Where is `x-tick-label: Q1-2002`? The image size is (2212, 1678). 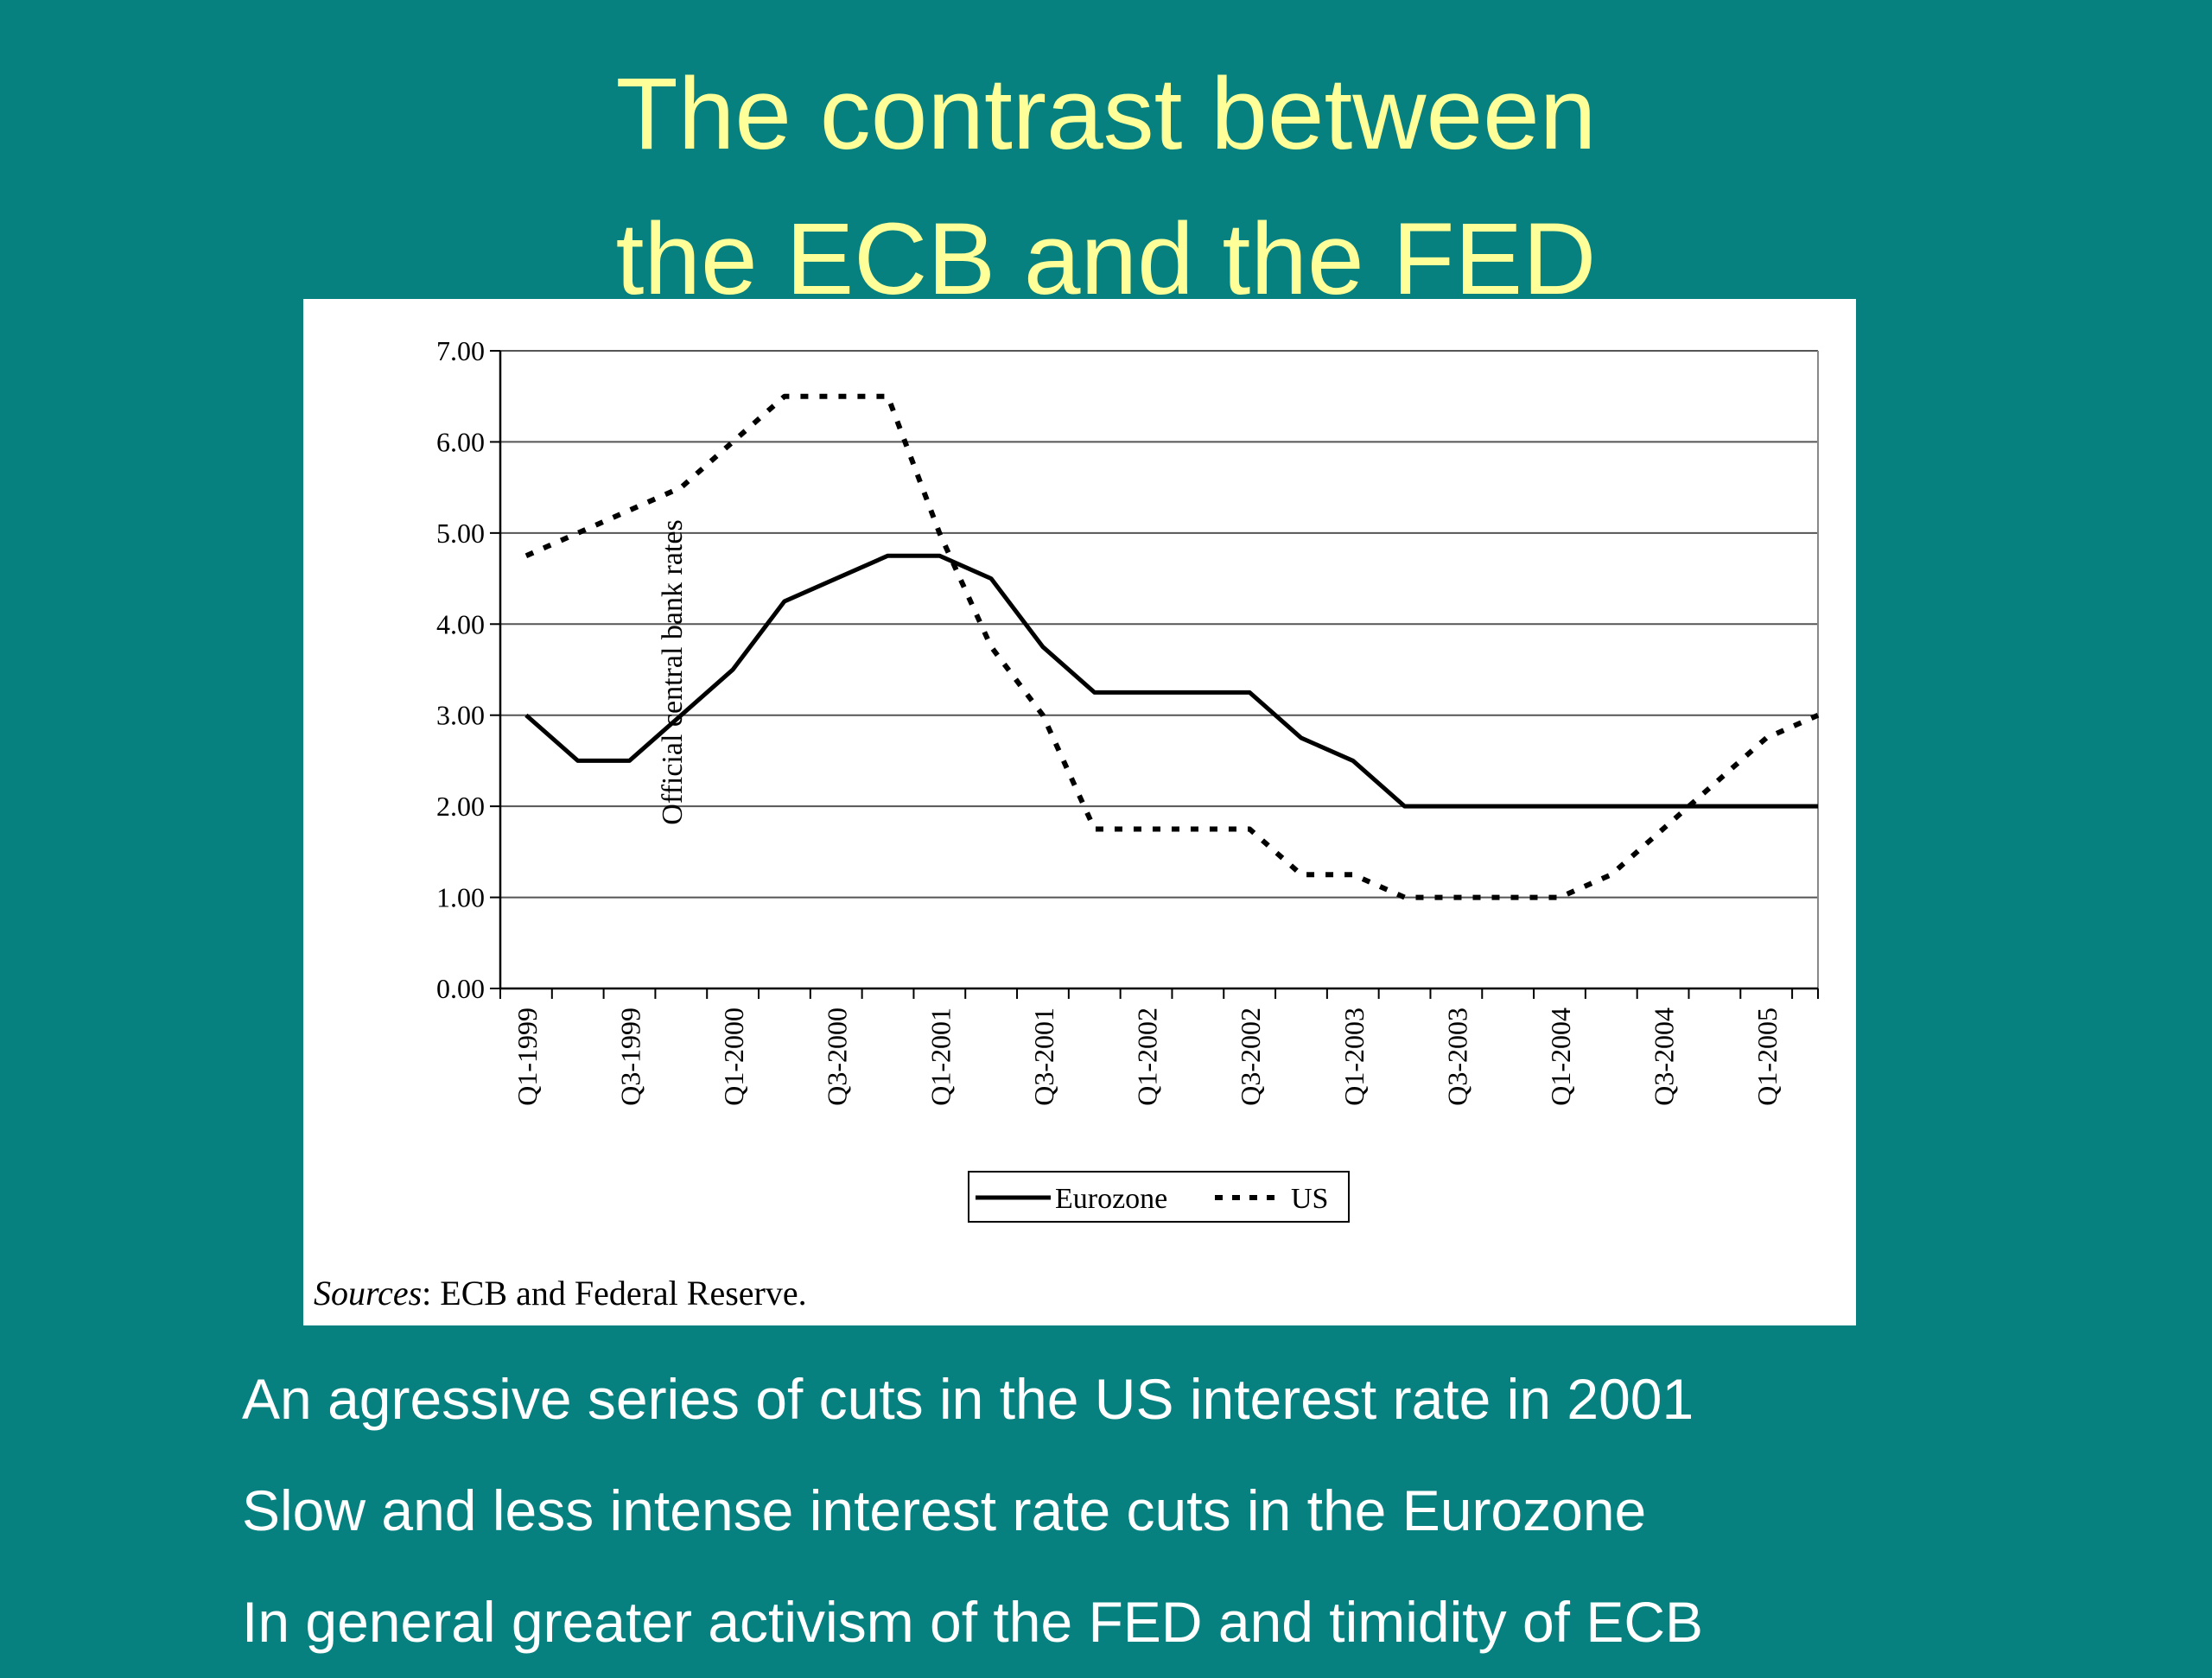 x-tick-label: Q1-2002 is located at coordinates (1147, 1057).